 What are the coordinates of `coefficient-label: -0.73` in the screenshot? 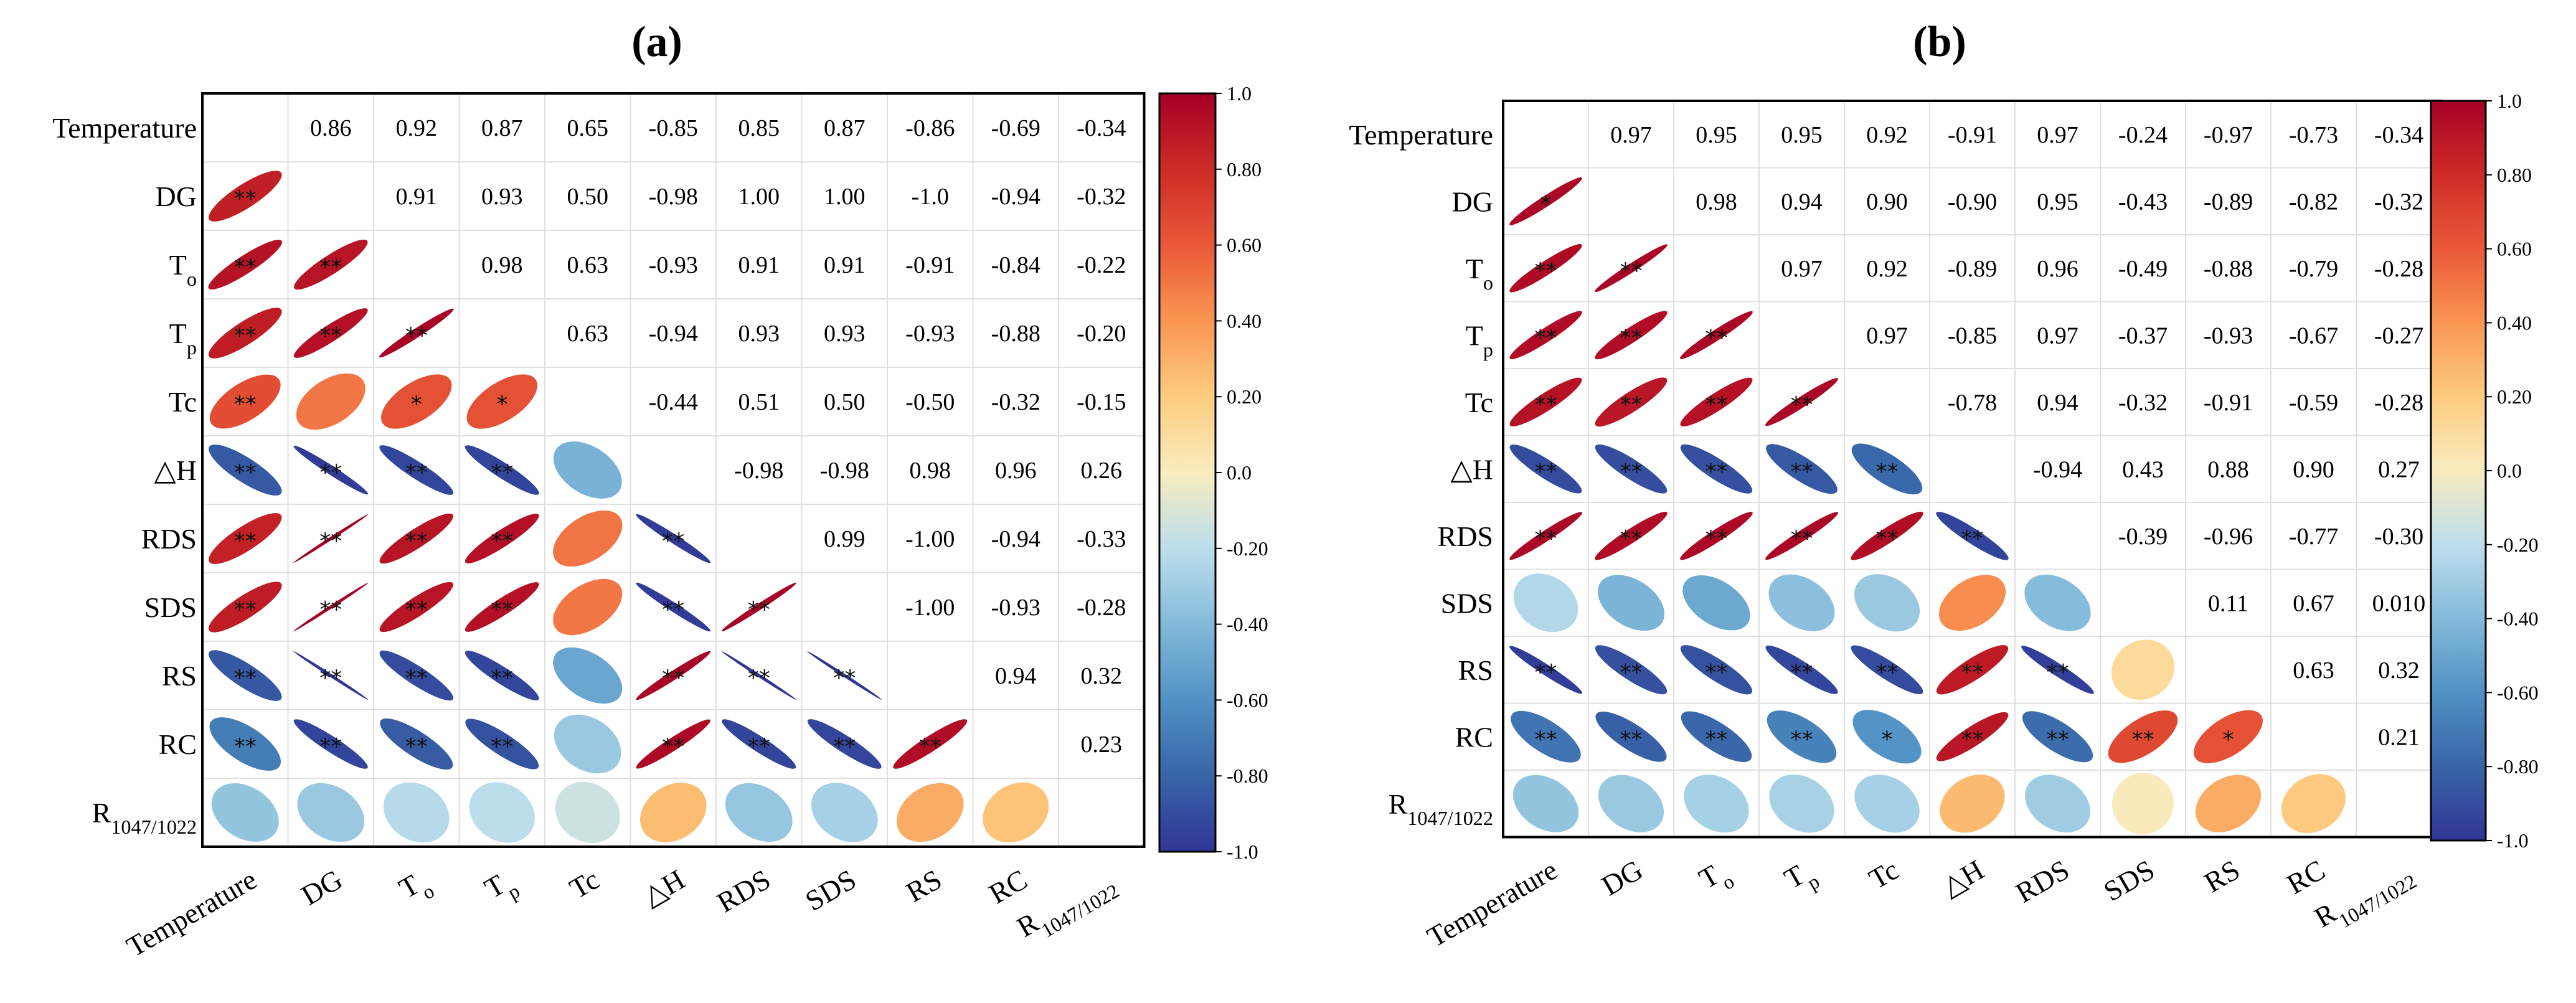 It's located at (2313, 135).